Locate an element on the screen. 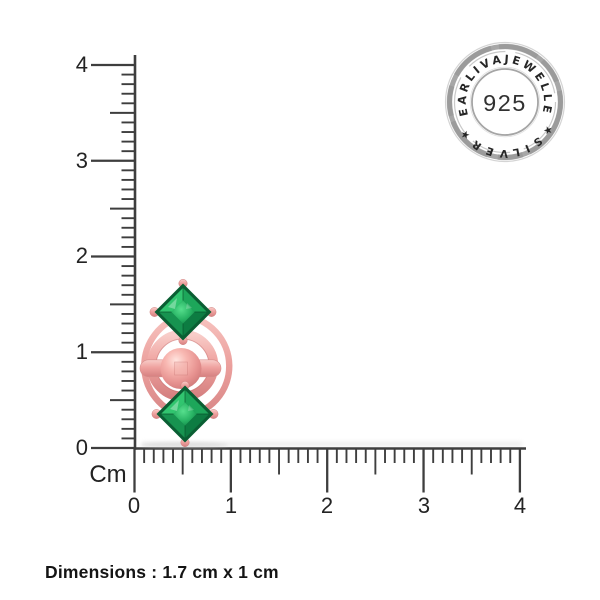 This screenshot has width=600, height=600. vruler-label-2: 2 is located at coordinates (81, 255).